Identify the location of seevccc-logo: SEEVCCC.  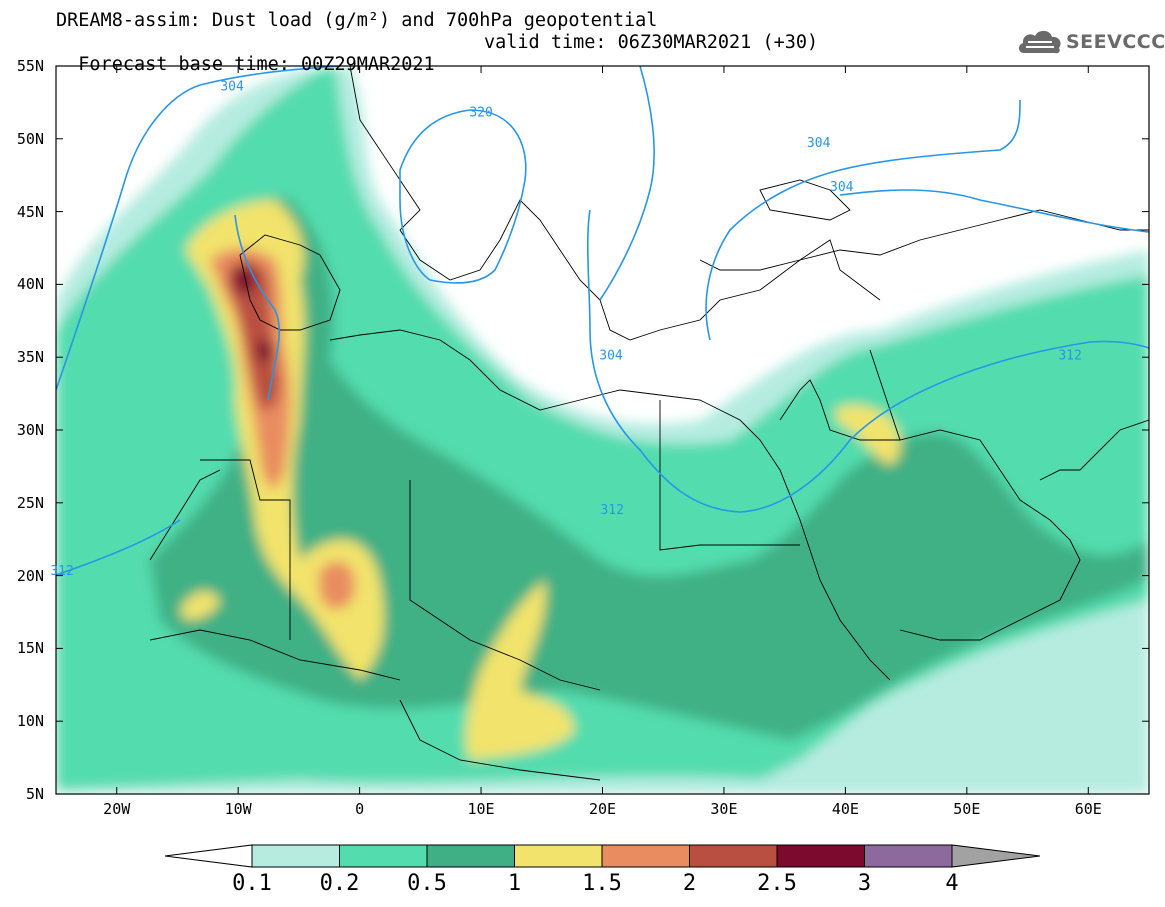
(1090, 43).